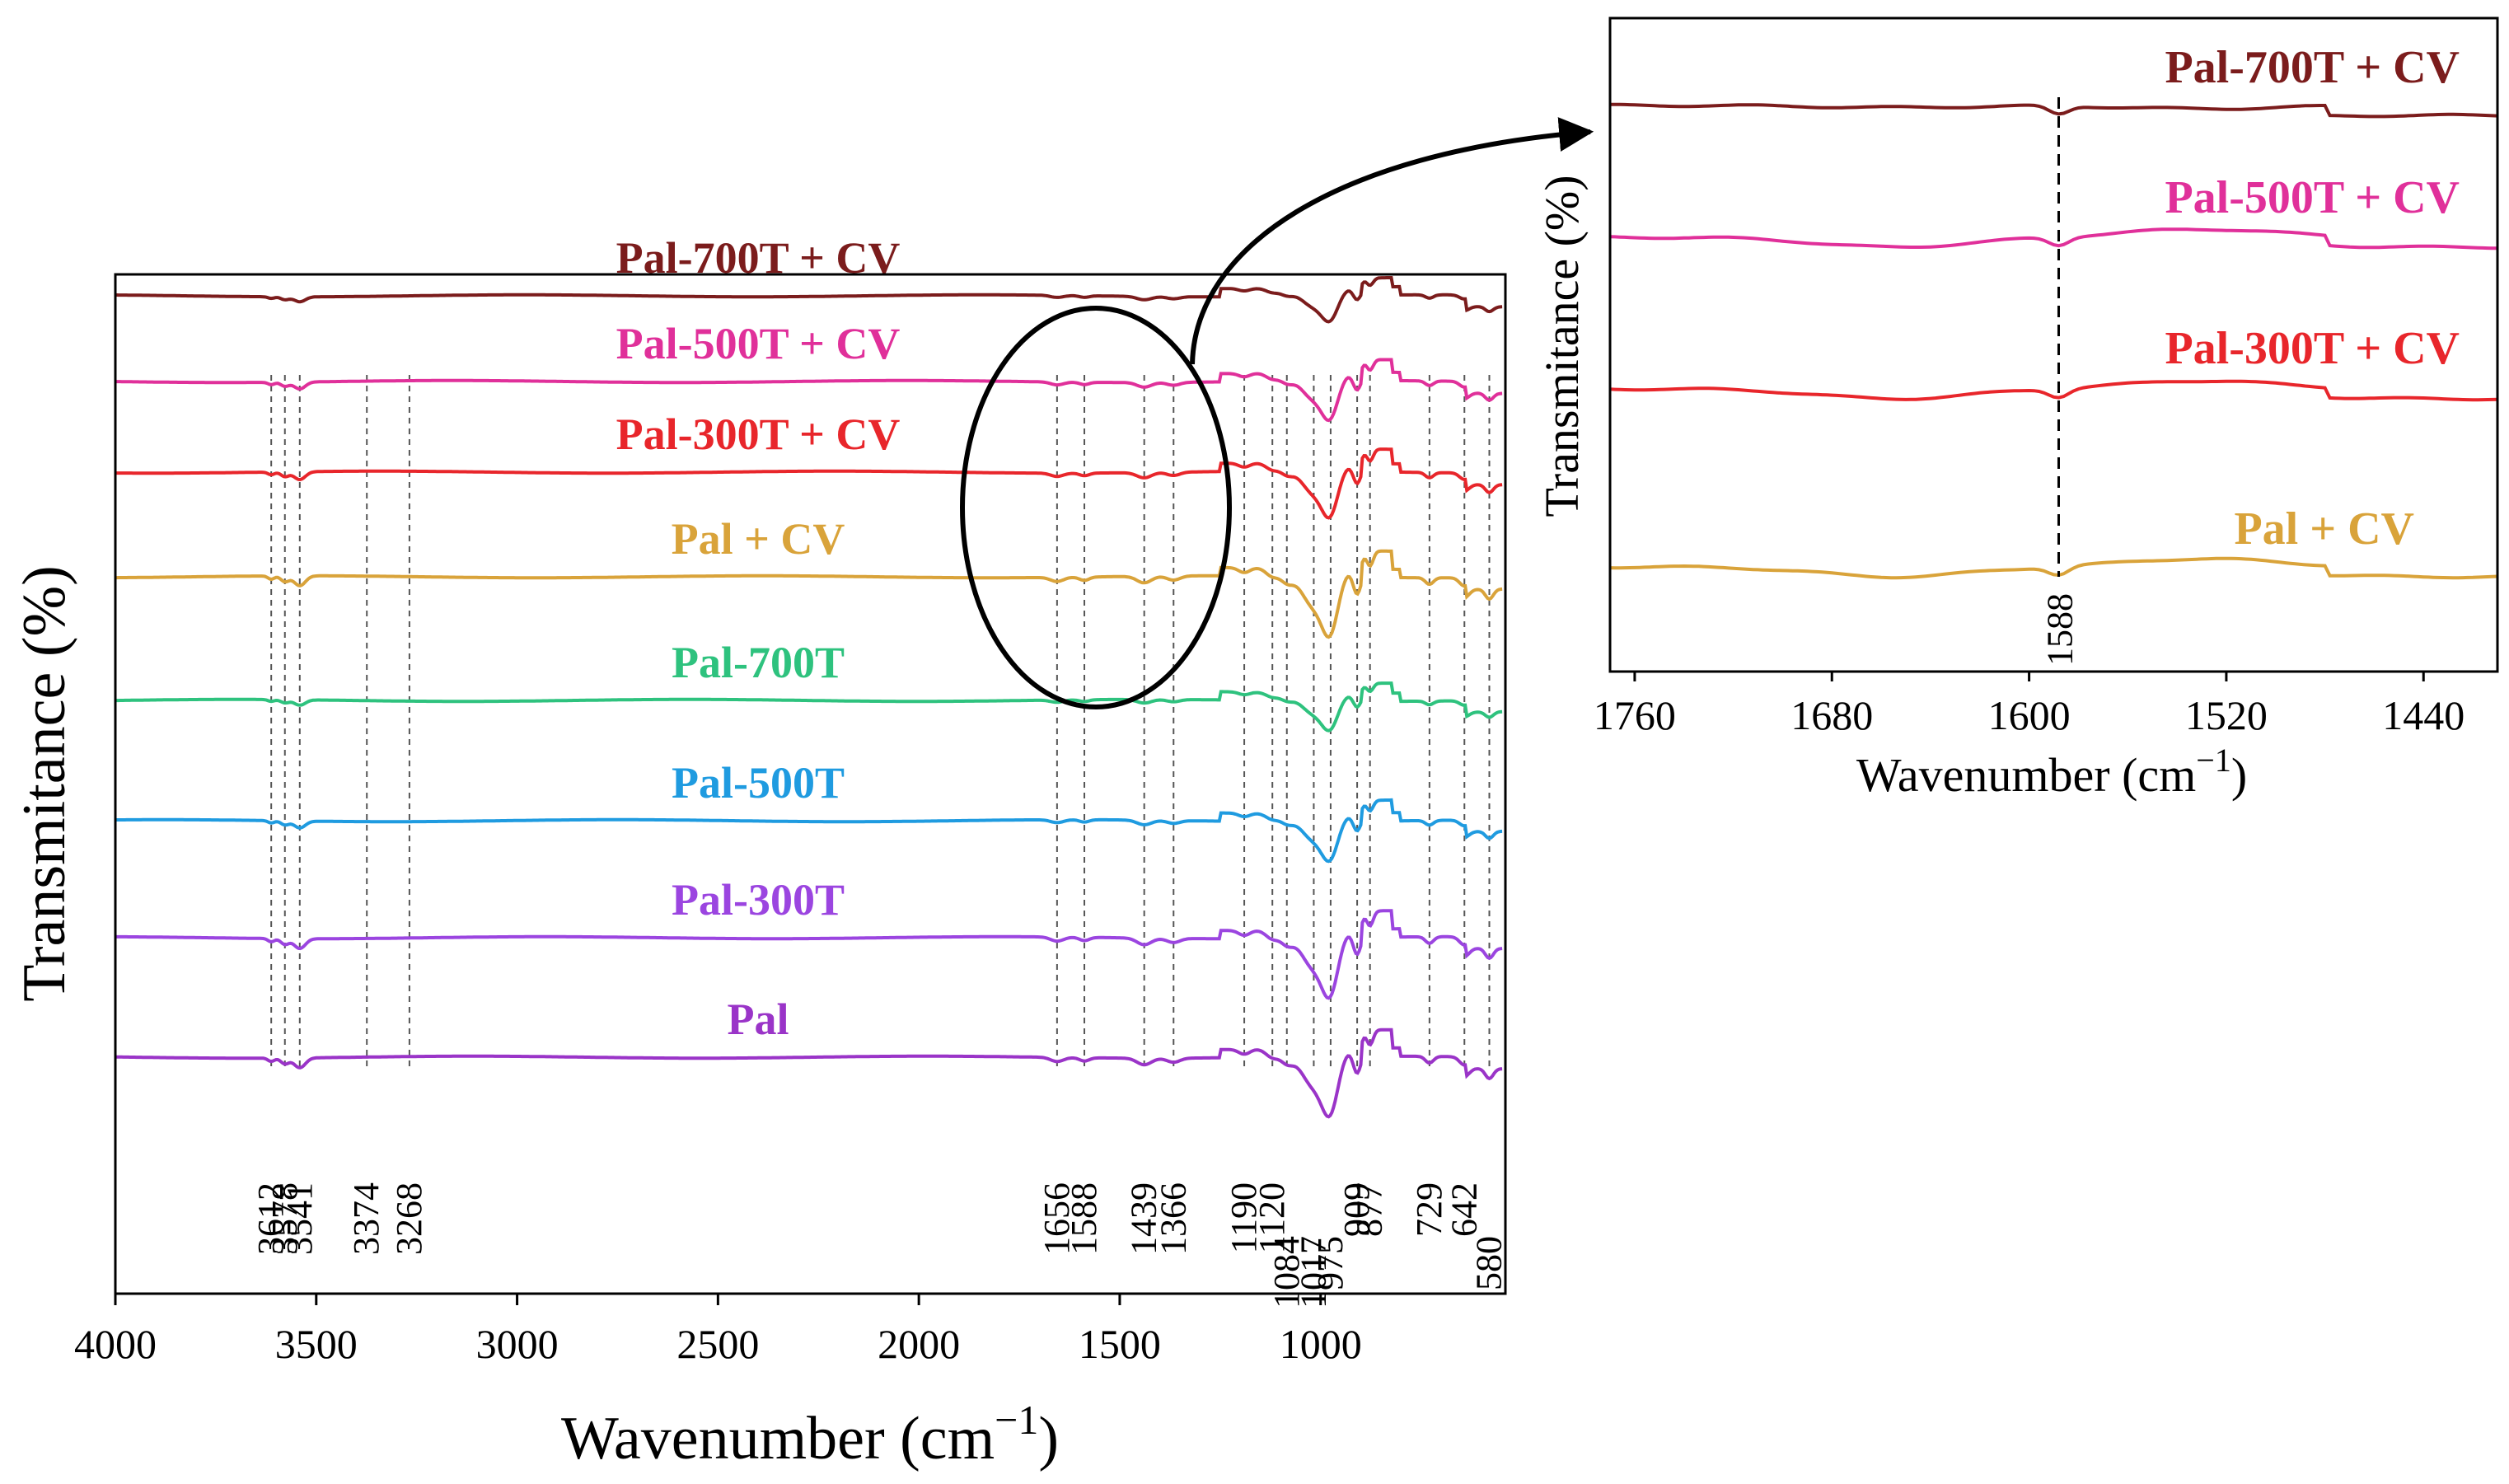 This screenshot has height=1484, width=2509. Describe the element at coordinates (1562, 346) in the screenshot. I see `inset-y-axis-title: Transmitance (%)` at that location.